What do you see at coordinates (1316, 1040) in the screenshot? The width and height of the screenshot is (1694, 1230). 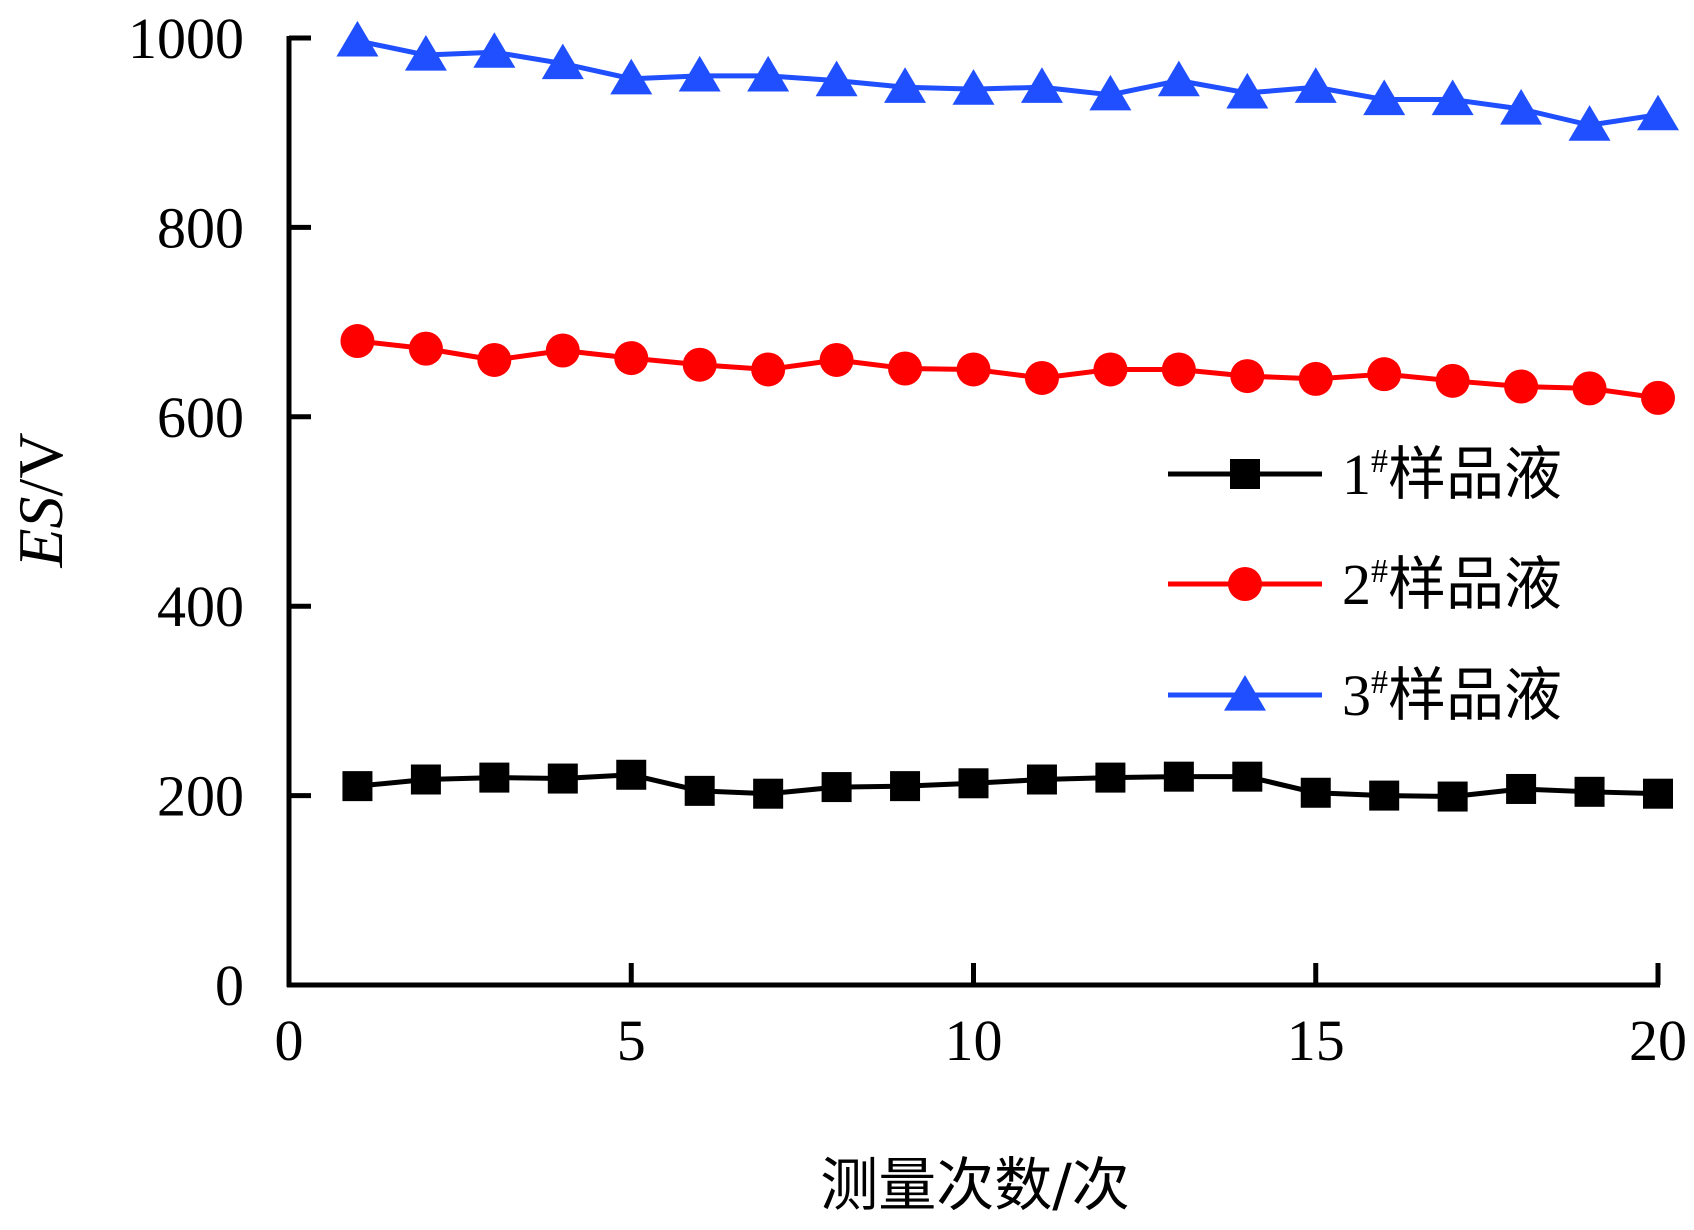 I see `x-tick-label: 15` at bounding box center [1316, 1040].